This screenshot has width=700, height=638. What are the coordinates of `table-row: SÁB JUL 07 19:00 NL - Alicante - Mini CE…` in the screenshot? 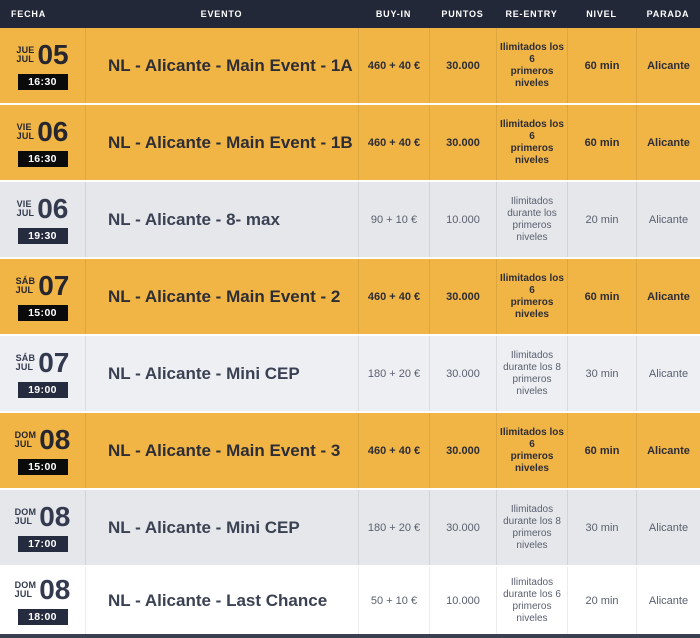 It's located at (350, 374).